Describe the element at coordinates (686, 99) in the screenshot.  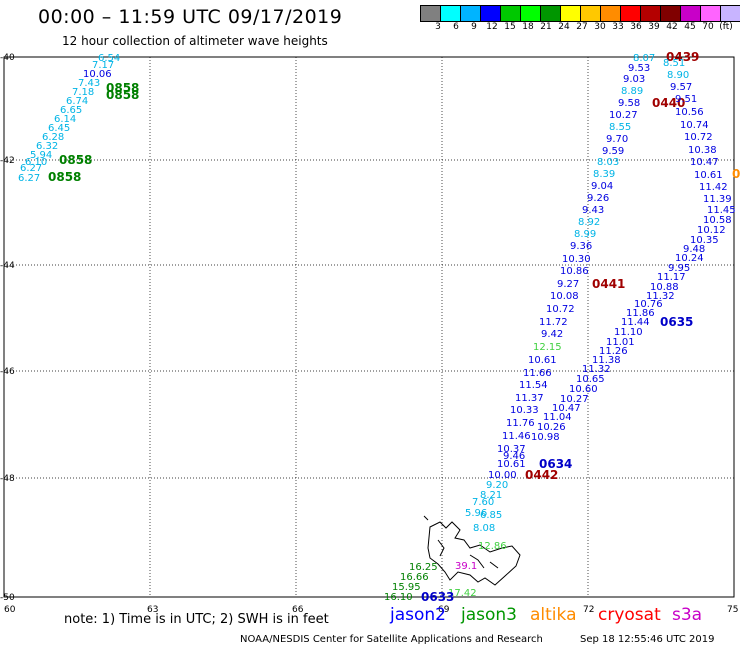
I see `swh-value: 9.51` at that location.